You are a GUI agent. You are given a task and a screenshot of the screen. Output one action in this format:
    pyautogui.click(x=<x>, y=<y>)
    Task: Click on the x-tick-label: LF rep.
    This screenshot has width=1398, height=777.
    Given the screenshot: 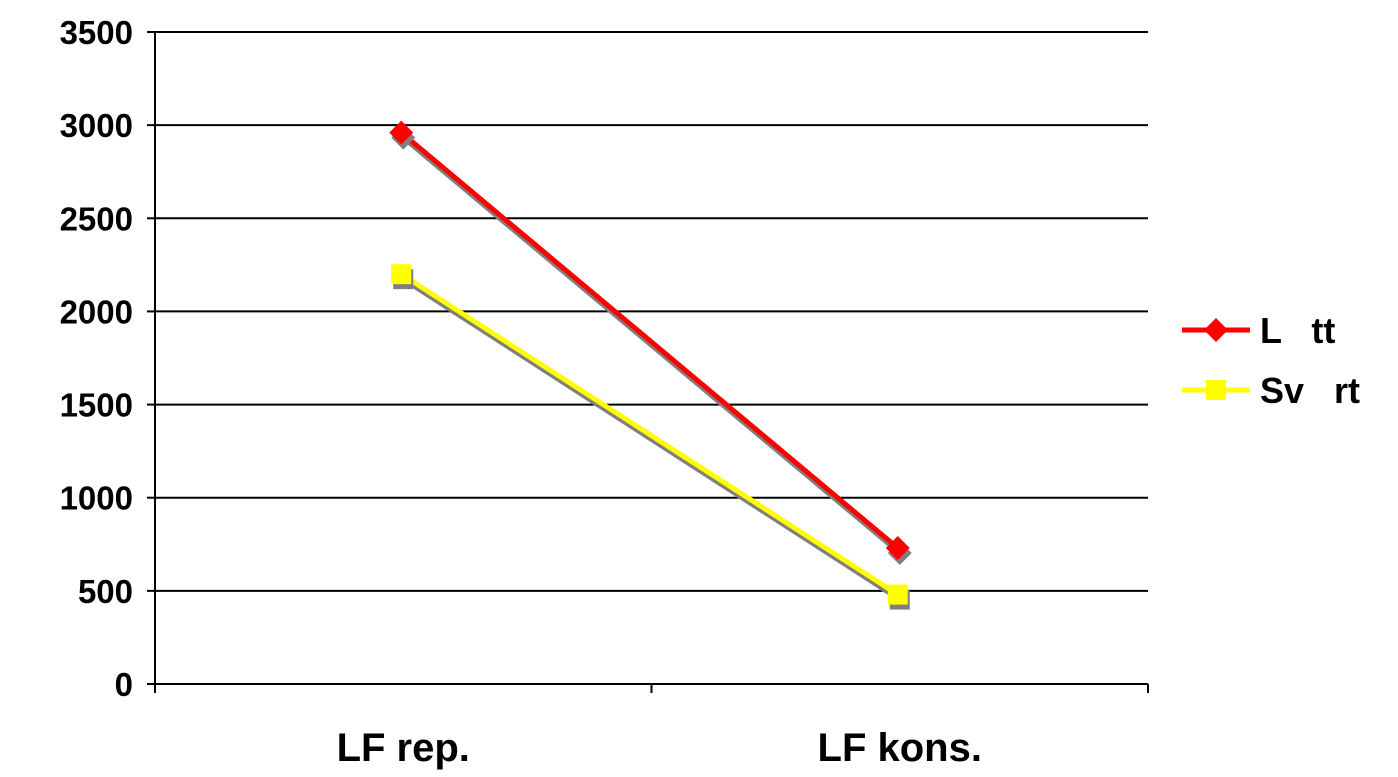 What is the action you would take?
    pyautogui.click(x=403, y=748)
    